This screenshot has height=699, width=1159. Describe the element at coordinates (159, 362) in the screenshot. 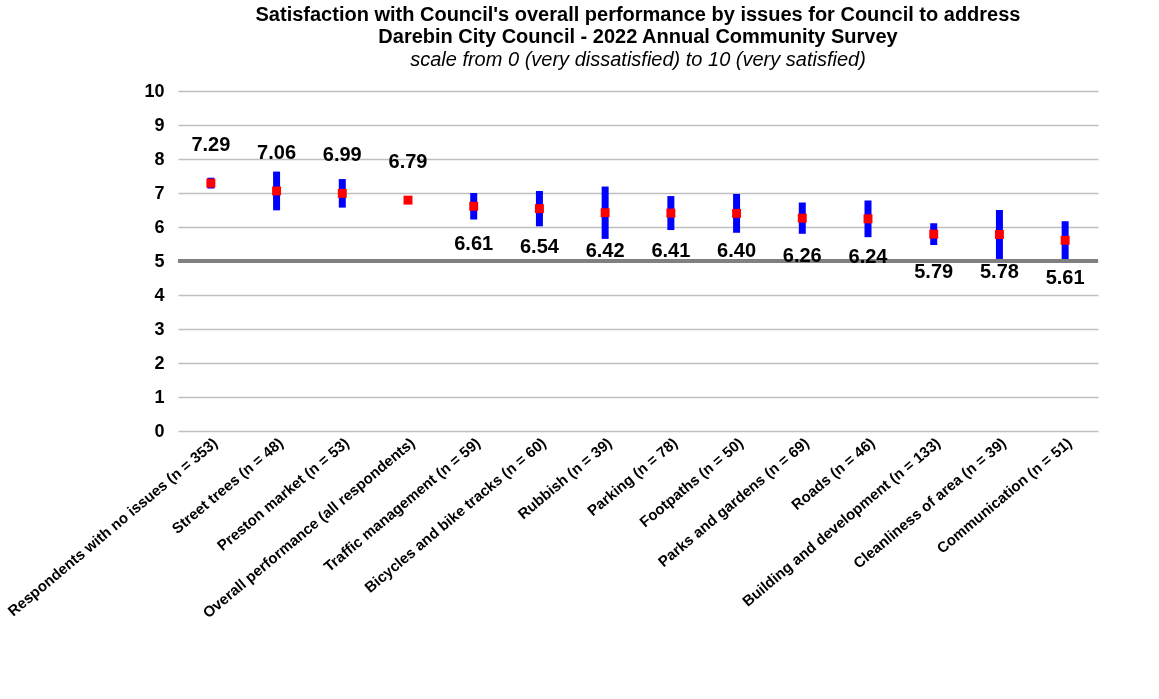

I see `y-tick-label: 2` at that location.